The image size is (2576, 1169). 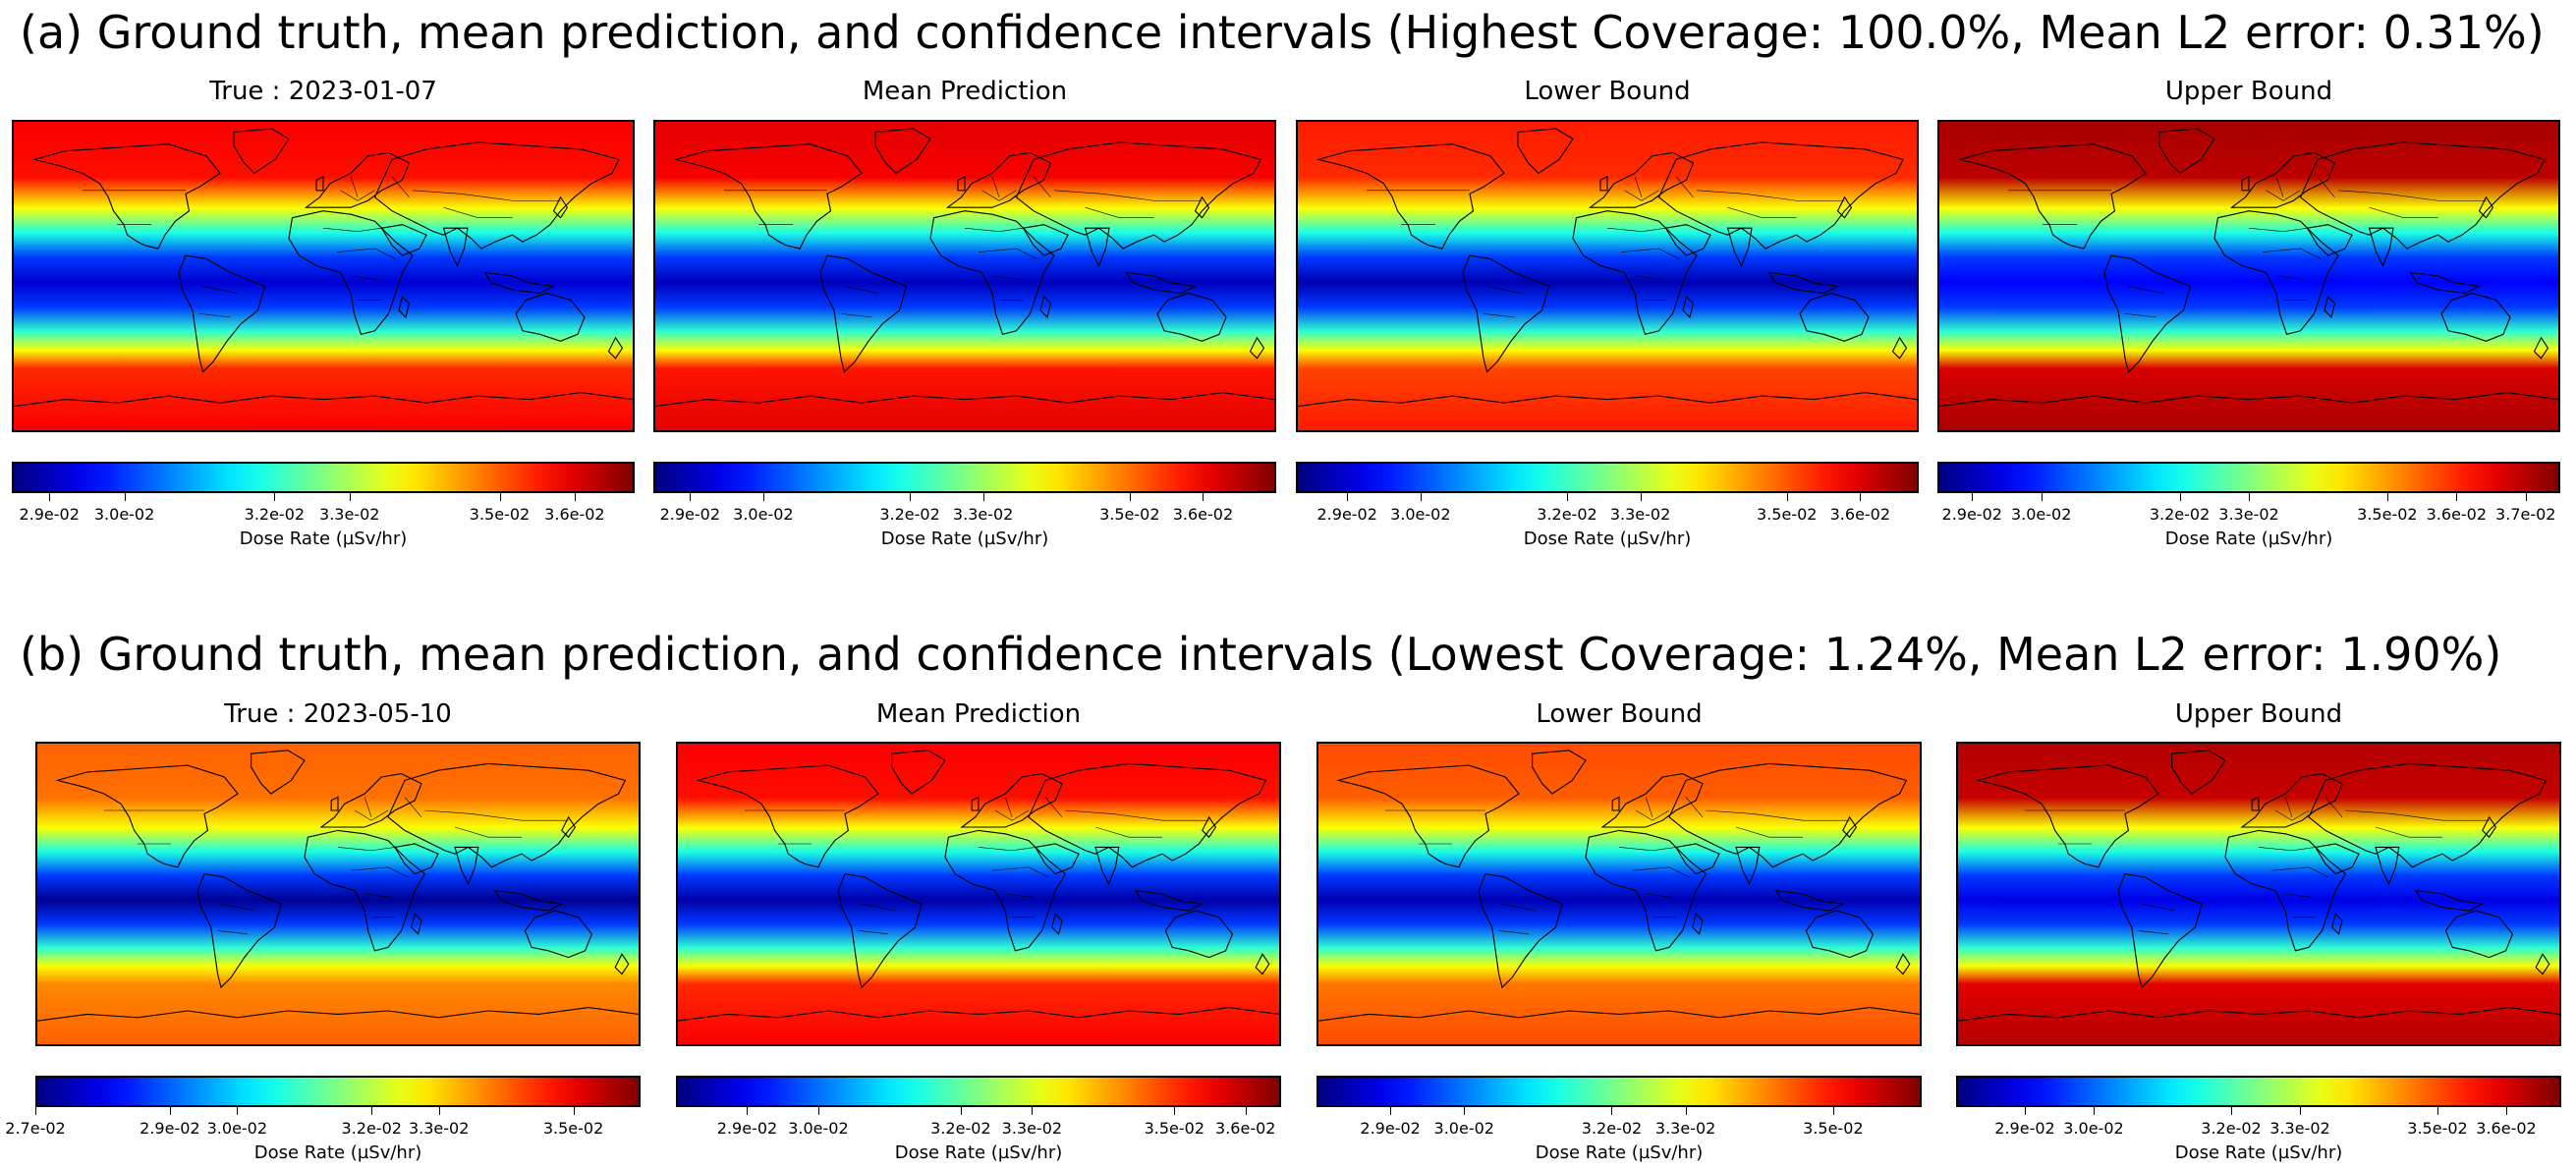 I want to click on panel-title: Lower Bound, so click(x=1619, y=714).